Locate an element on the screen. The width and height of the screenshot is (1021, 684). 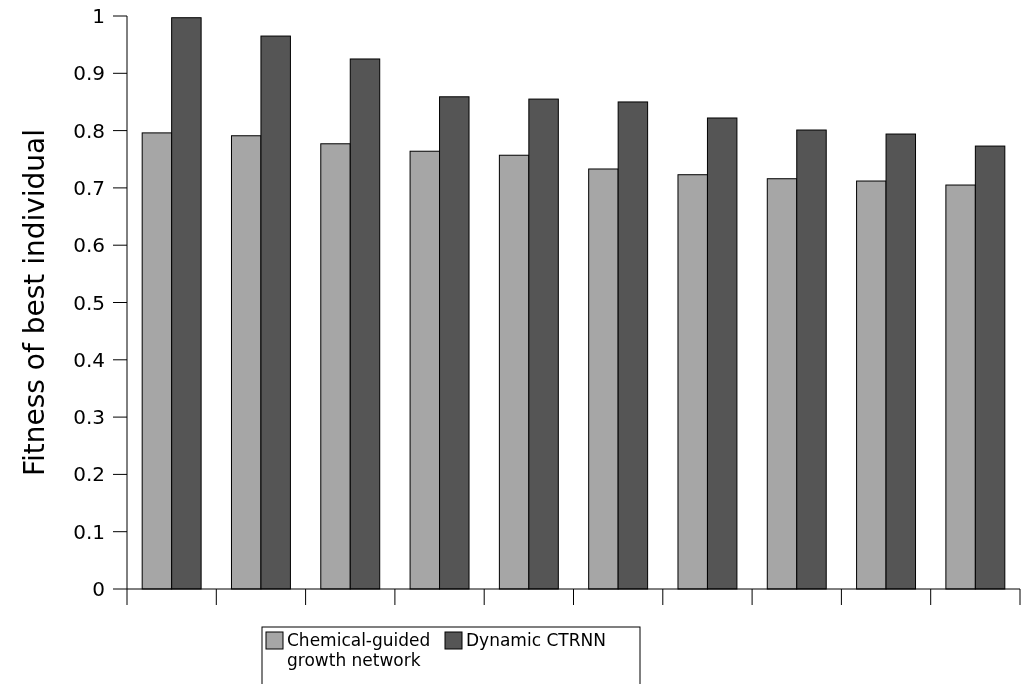
legend-label: Dynamic CTRNN is located at coordinates (536, 640).